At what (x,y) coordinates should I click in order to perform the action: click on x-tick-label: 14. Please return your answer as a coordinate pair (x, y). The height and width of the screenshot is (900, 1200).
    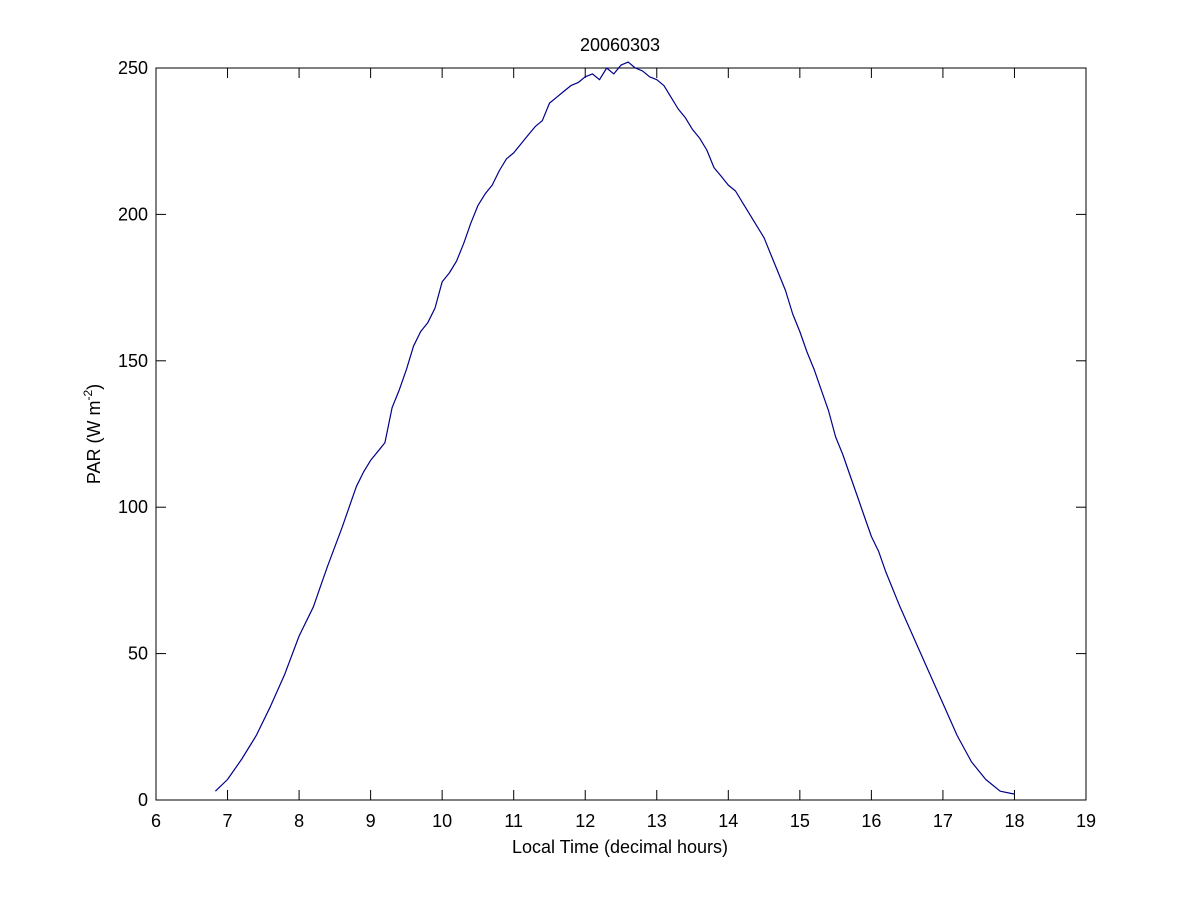
    Looking at the image, I should click on (728, 821).